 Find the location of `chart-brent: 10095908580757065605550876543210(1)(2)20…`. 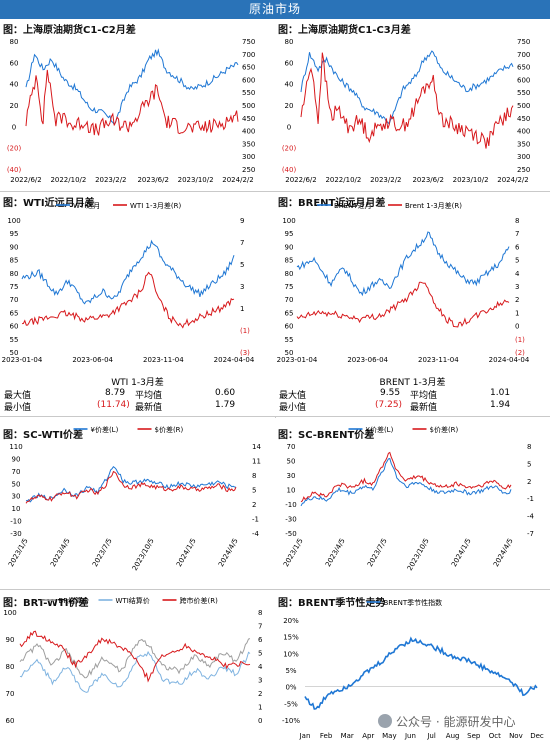

chart-brent: 10095908580757065605550876543210(1)(2)20… is located at coordinates (403, 282).